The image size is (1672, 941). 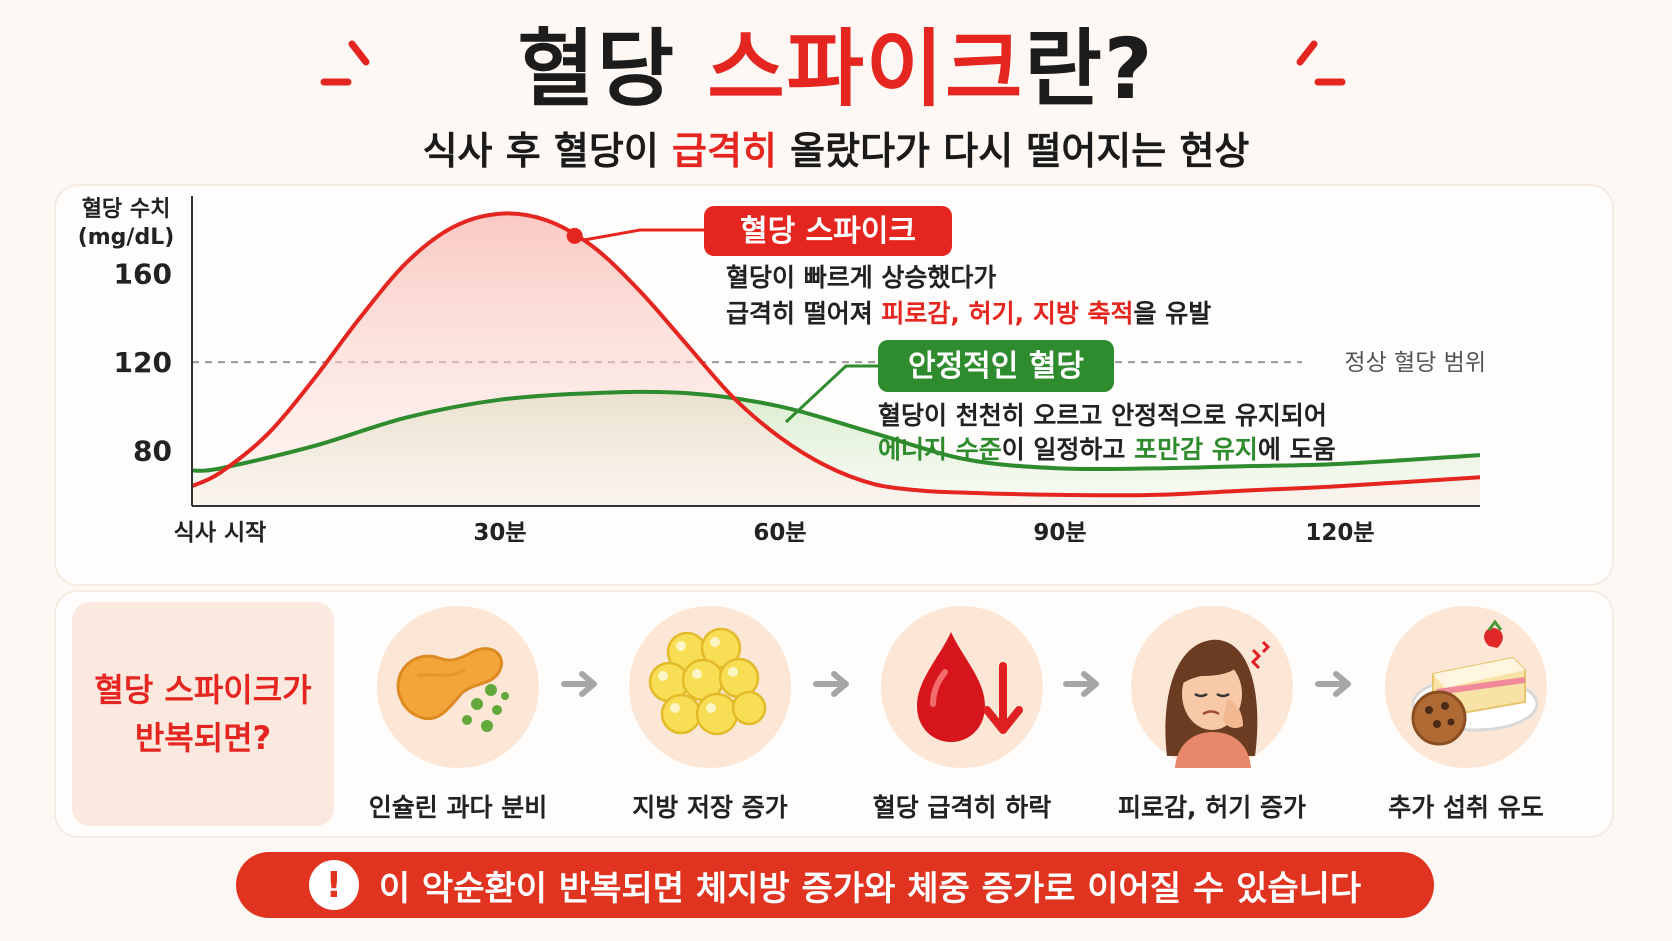 I want to click on stable-desc-line2: 에너지 수준이 일정하고 포만감 유지에 도움, so click(x=1107, y=449).